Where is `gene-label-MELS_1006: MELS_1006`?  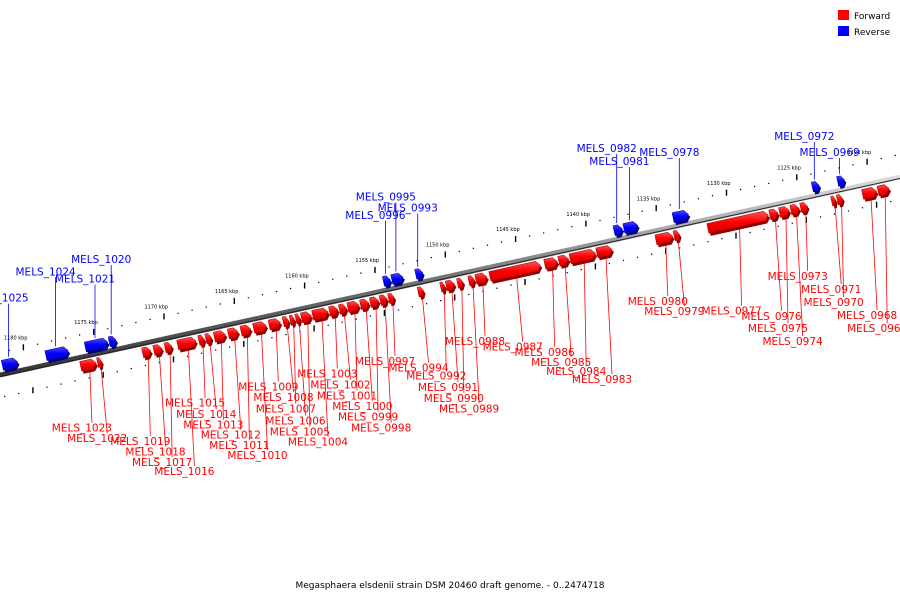
gene-label-MELS_1006: MELS_1006 is located at coordinates (295, 422).